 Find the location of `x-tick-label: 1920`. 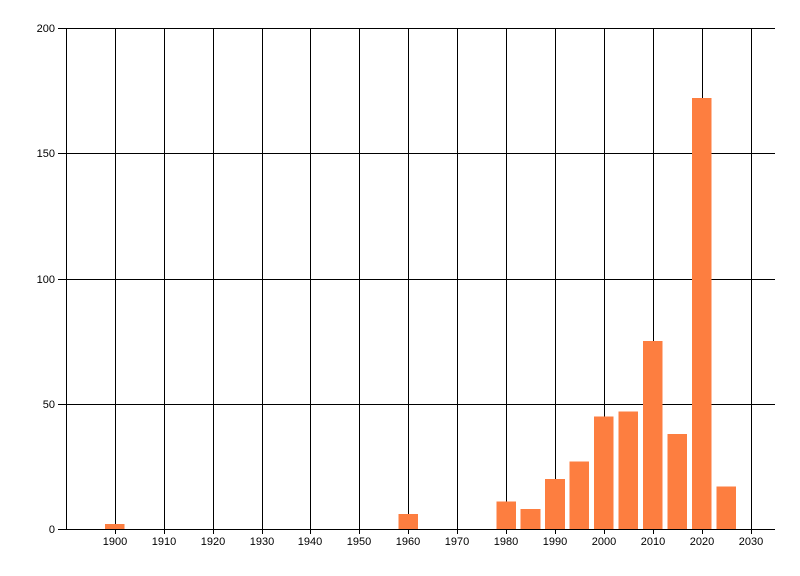

x-tick-label: 1920 is located at coordinates (213, 542).